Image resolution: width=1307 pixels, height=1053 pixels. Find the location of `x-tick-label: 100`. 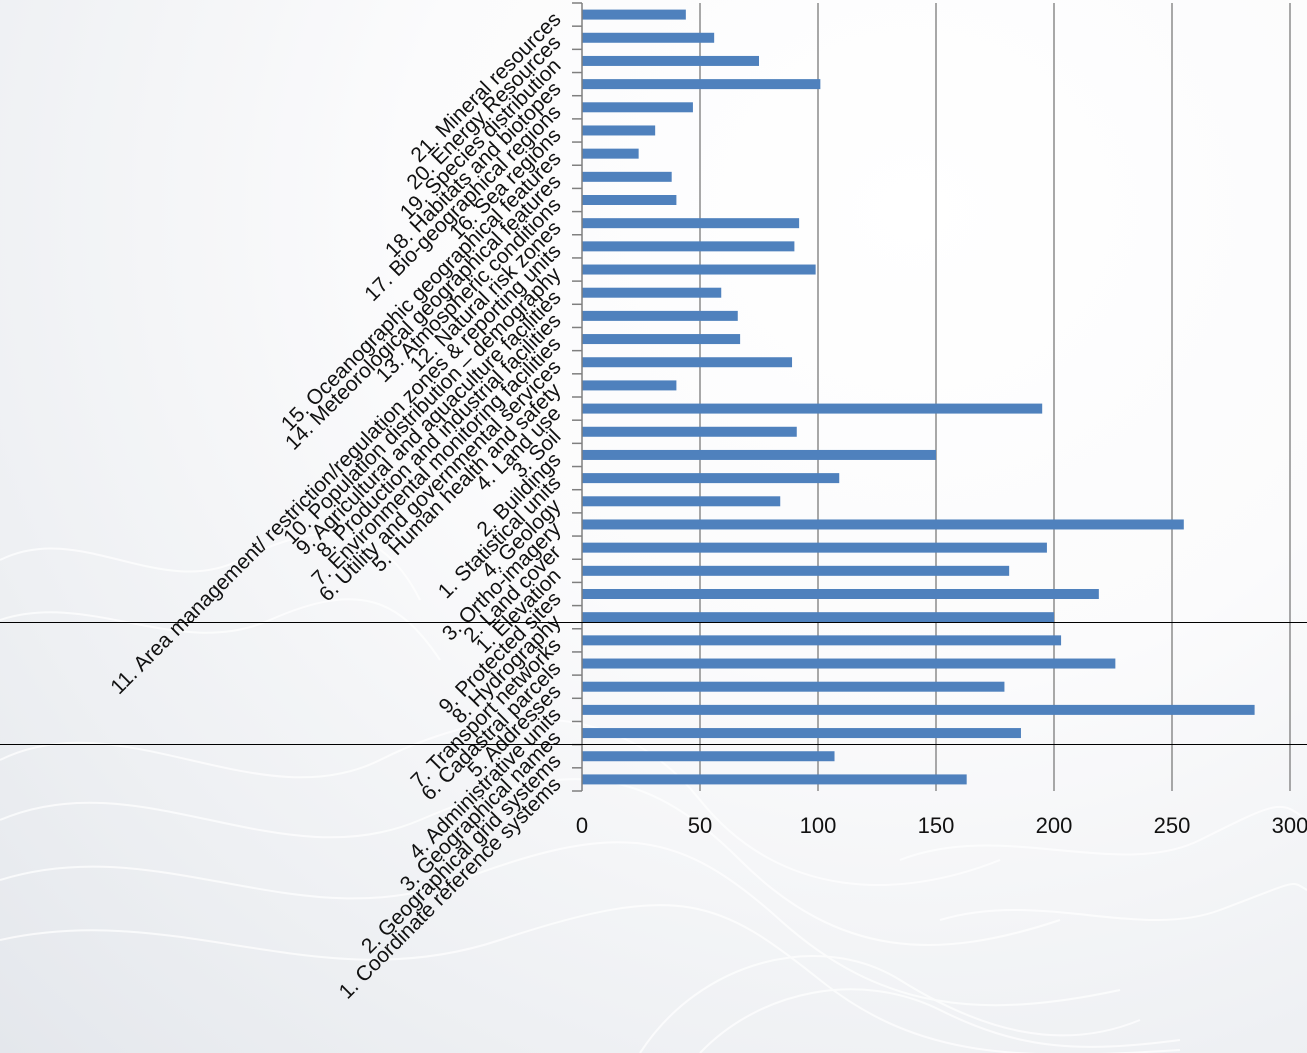

x-tick-label: 100 is located at coordinates (818, 825).